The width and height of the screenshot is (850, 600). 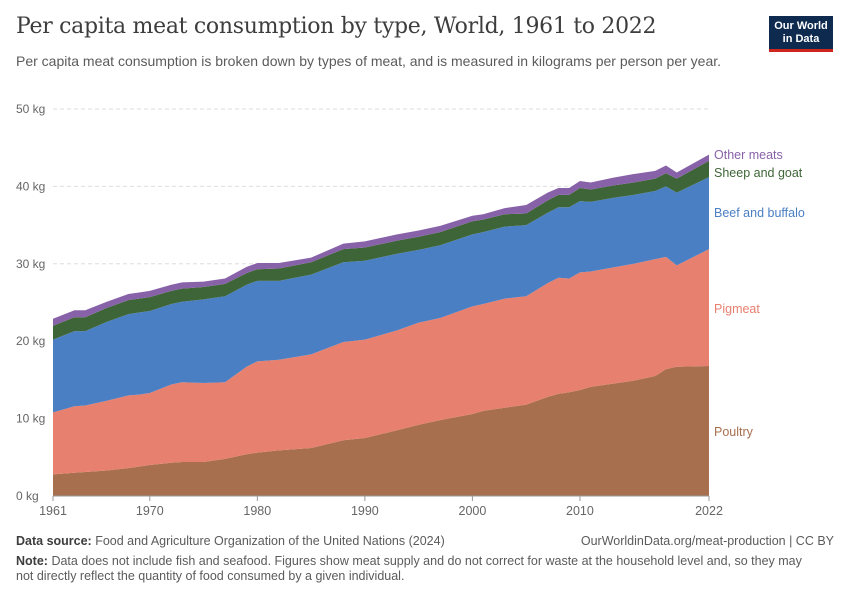 What do you see at coordinates (734, 432) in the screenshot?
I see `legend-label: Poultry` at bounding box center [734, 432].